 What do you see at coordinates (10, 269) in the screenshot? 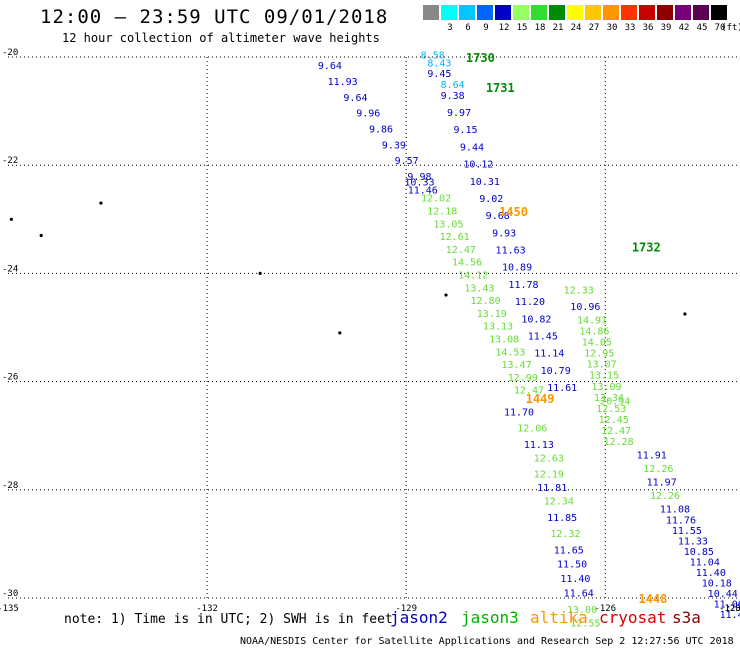
I see `lat-tick-label: -24` at bounding box center [10, 269].